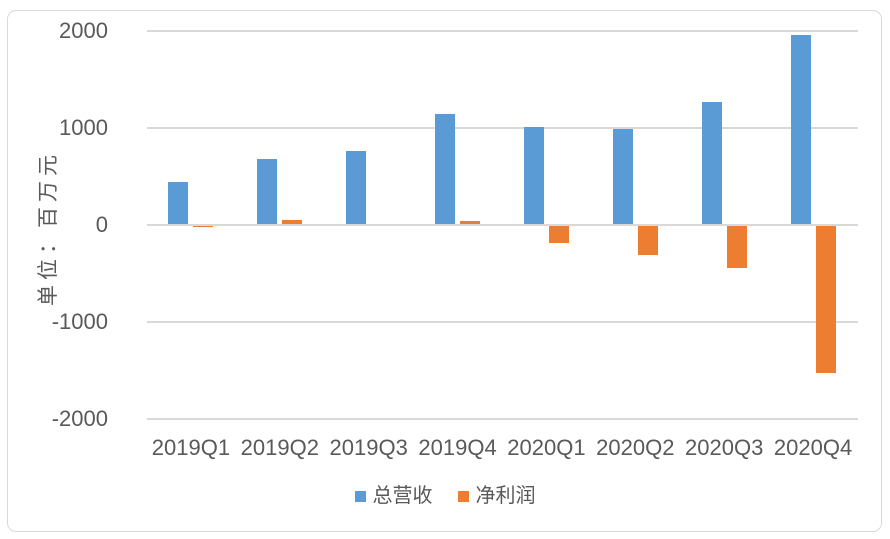 The height and width of the screenshot is (539, 890). What do you see at coordinates (800, 130) in the screenshot?
I see `bar-总营收-2020Q4` at bounding box center [800, 130].